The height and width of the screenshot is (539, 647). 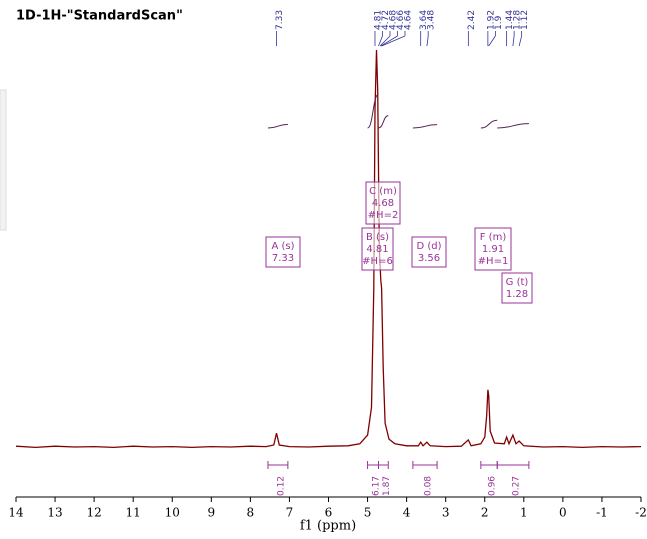 I want to click on x-tick-label: 8, so click(x=251, y=513).